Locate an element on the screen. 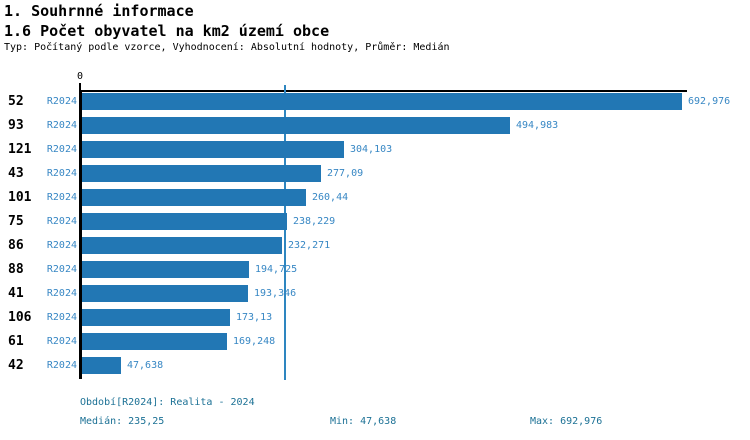  bar-row: 75 R2024 238,229 is located at coordinates (375, 221).